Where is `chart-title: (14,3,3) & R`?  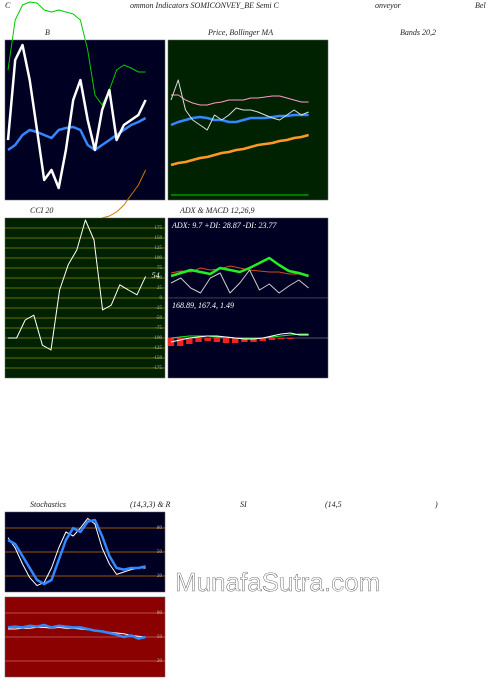
chart-title: (14,3,3) & R is located at coordinates (150, 504).